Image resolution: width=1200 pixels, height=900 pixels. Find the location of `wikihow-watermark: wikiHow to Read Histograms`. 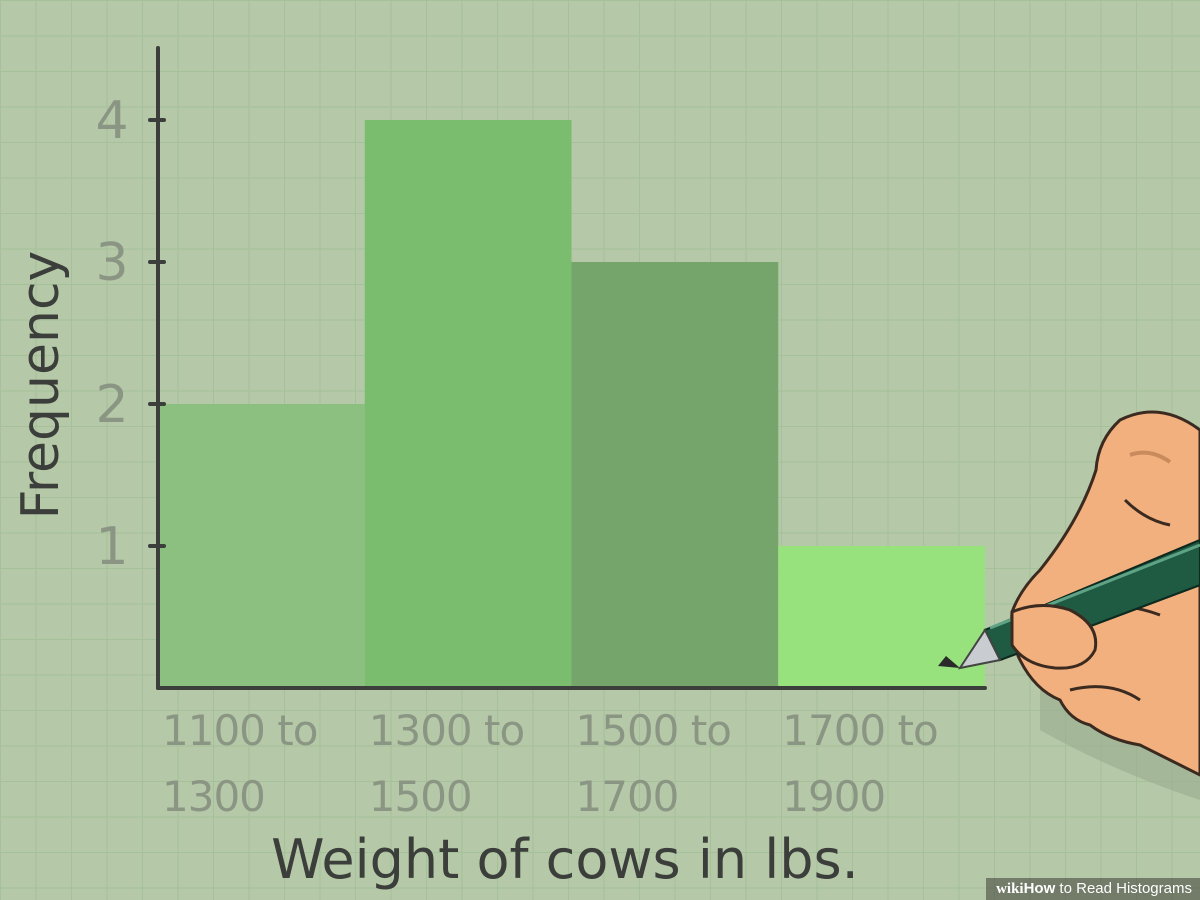

wikihow-watermark: wikiHow to Read Histograms is located at coordinates (1093, 889).